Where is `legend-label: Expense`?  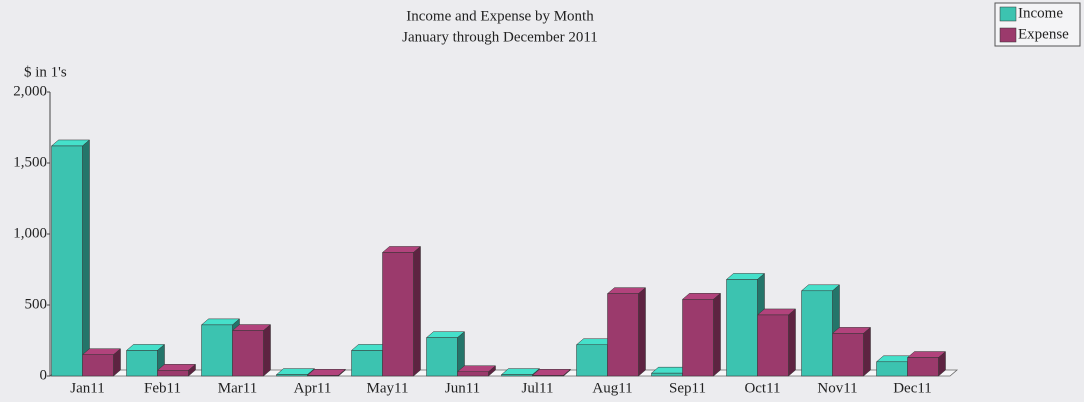 legend-label: Expense is located at coordinates (1043, 34).